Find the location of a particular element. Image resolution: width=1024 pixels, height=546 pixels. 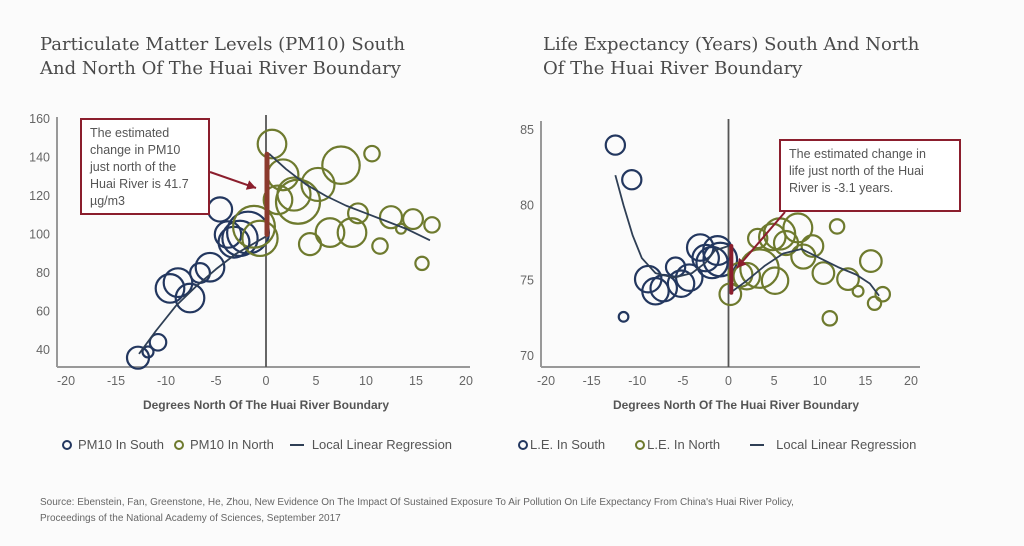

chart1-x-tick-label: 0 is located at coordinates (266, 381).